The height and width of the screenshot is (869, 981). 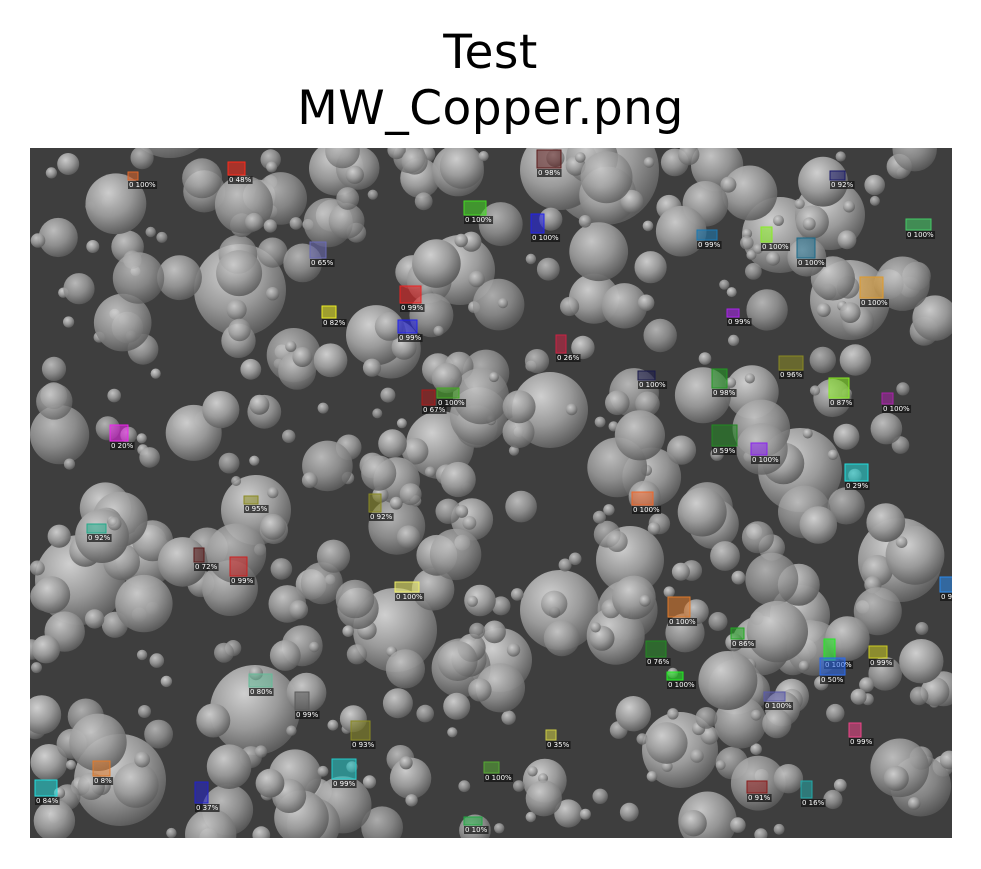 What do you see at coordinates (841, 392) in the screenshot?
I see `detection: 0 87%` at bounding box center [841, 392].